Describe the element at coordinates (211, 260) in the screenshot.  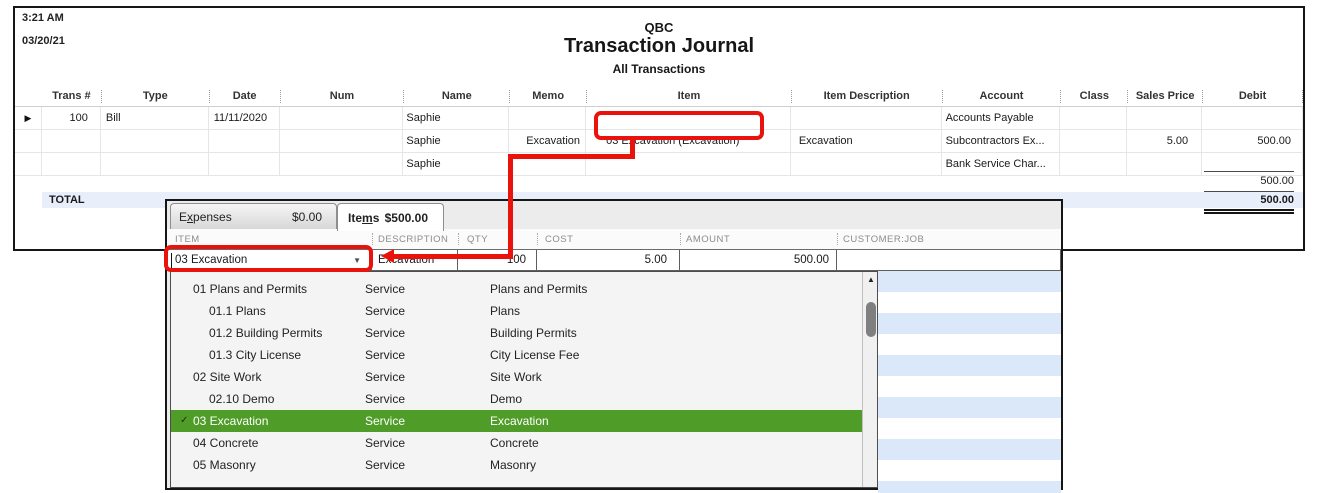
I see `item-field-value: 03 Excavation` at that location.